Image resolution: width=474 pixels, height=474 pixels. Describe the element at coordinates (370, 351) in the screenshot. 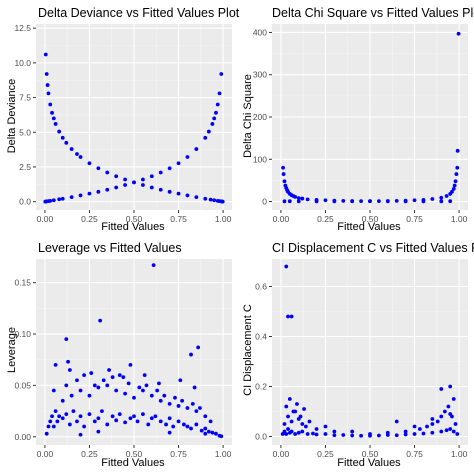

I see `points` at that location.